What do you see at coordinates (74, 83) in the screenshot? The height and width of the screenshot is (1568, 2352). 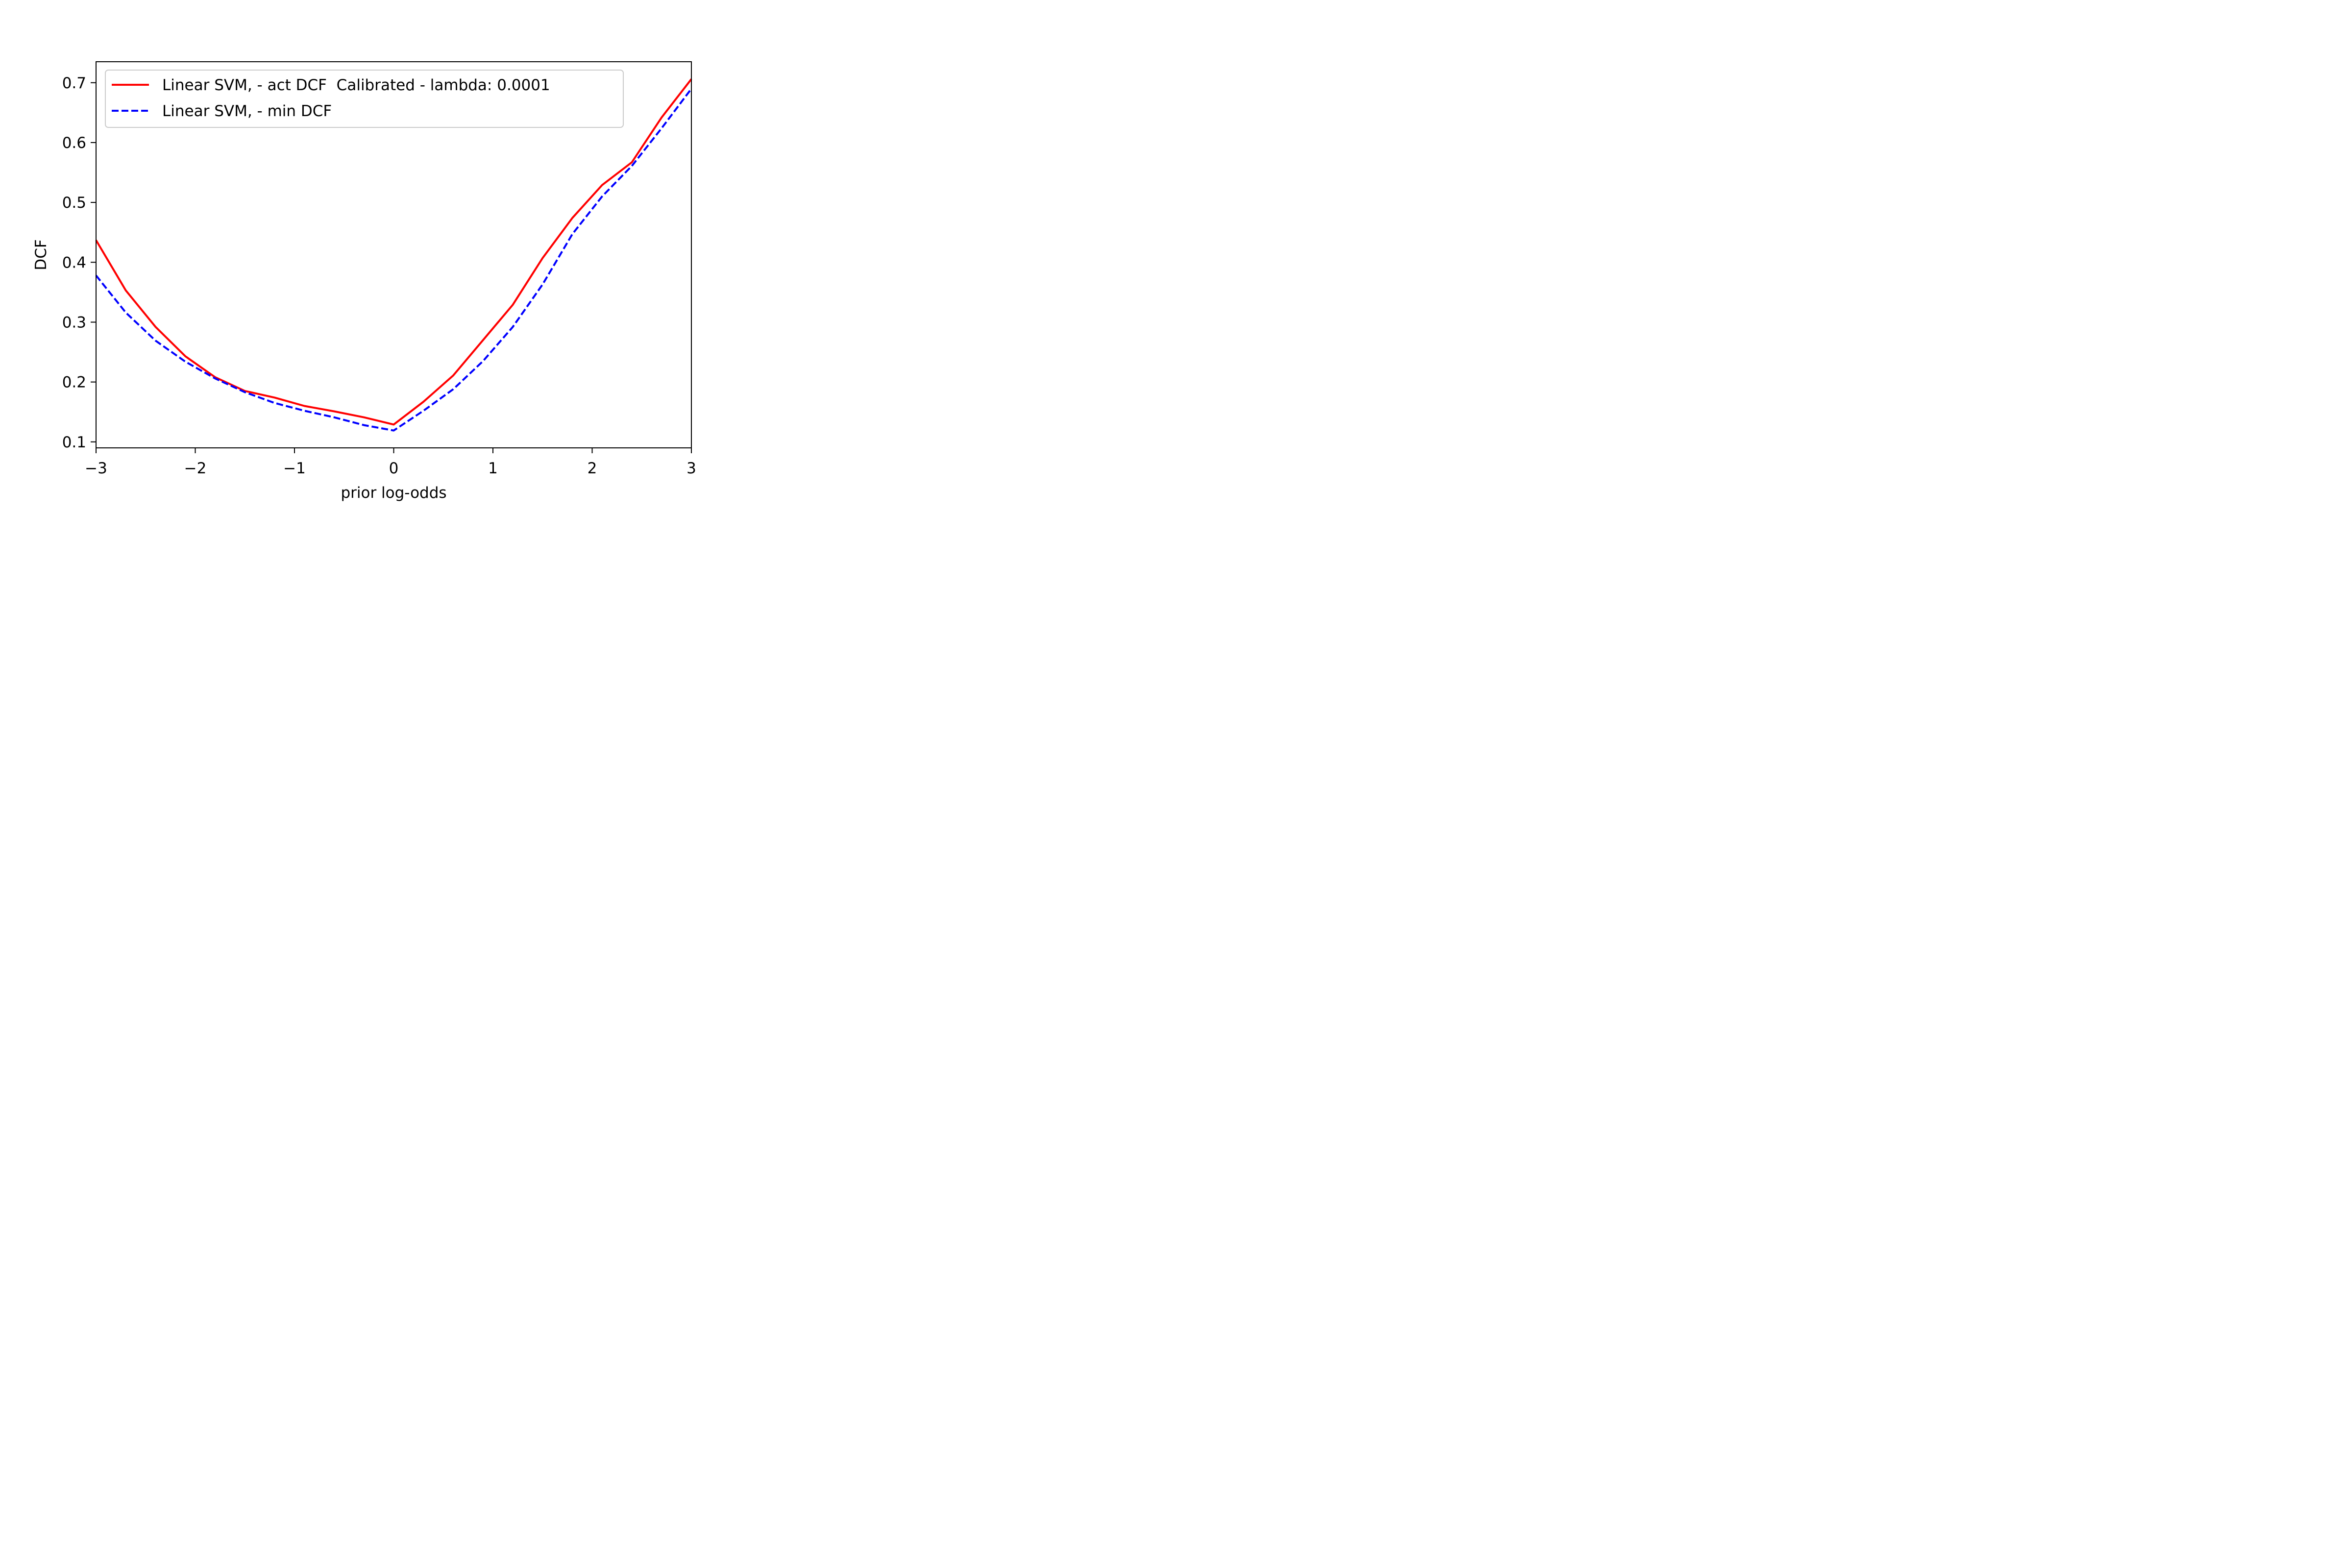 I see `y-tick-label: 0.7` at bounding box center [74, 83].